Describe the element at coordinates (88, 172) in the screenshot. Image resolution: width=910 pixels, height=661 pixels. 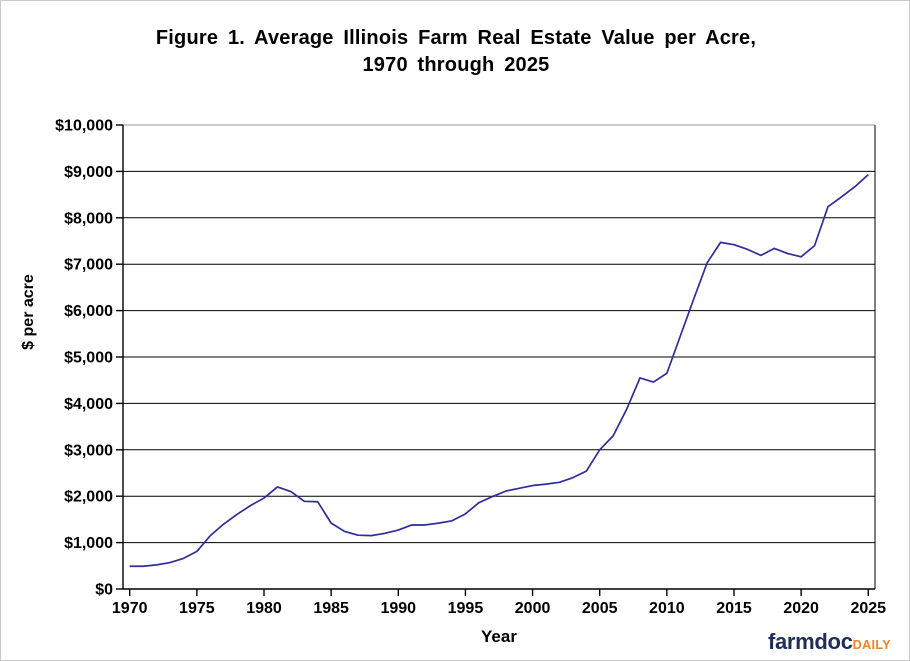
I see `y-tick-label: $9,000` at that location.